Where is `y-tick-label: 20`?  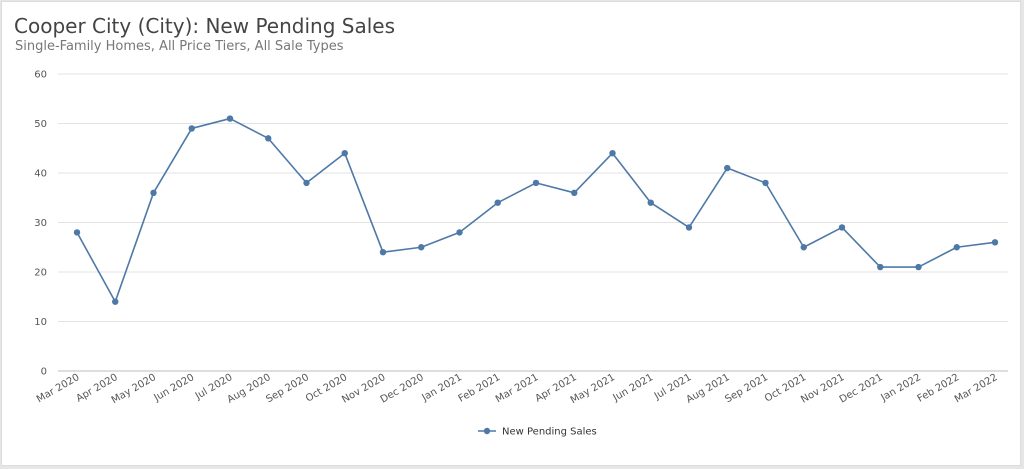
y-tick-label: 20 is located at coordinates (40, 273).